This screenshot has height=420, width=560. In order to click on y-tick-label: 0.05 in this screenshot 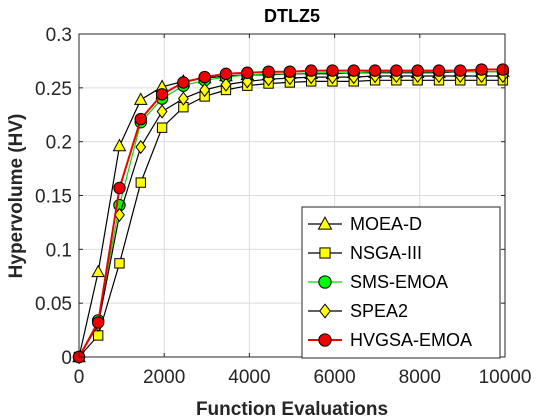, I will do `click(53, 304)`.